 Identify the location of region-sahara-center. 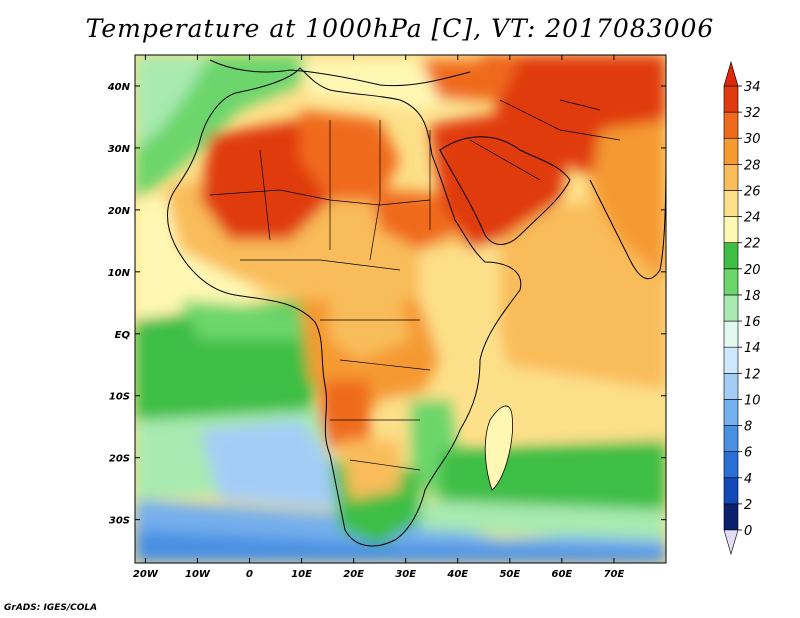
(350, 155).